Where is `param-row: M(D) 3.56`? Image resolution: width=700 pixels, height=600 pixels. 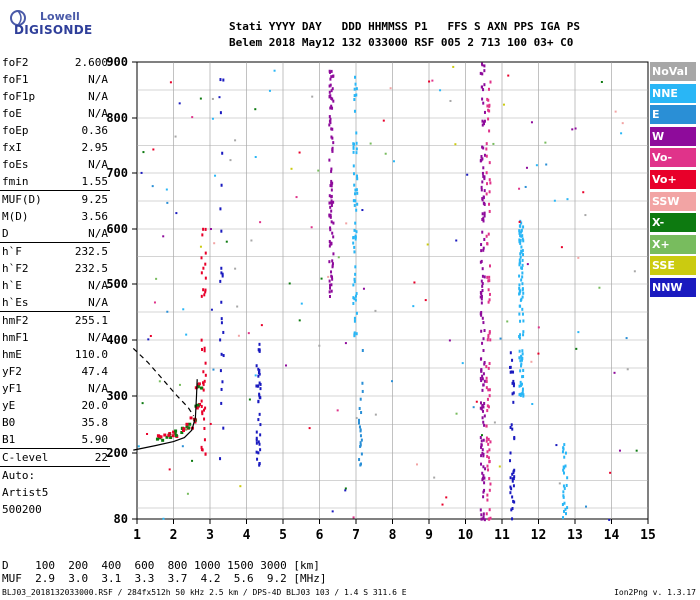
param-row: M(D) 3.56 is located at coordinates (55, 216).